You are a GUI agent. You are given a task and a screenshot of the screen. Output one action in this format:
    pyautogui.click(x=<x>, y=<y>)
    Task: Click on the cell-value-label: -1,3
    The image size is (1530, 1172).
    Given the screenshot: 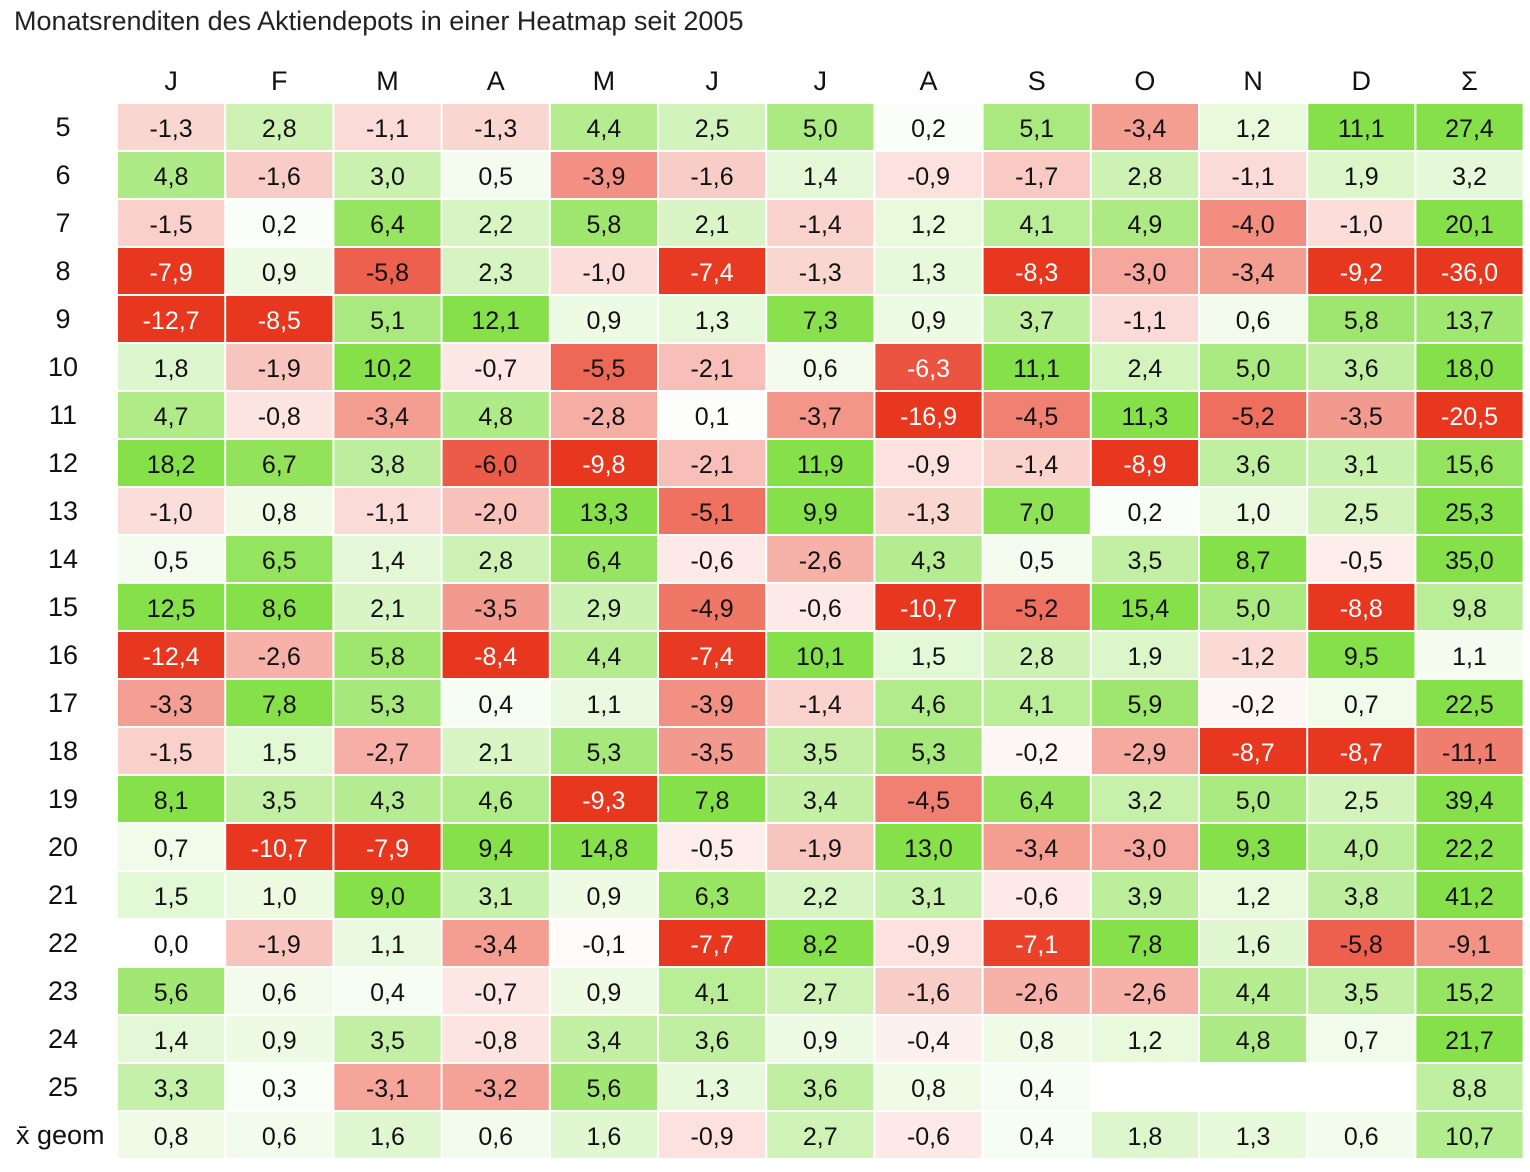 What is the action you would take?
    pyautogui.click(x=171, y=129)
    